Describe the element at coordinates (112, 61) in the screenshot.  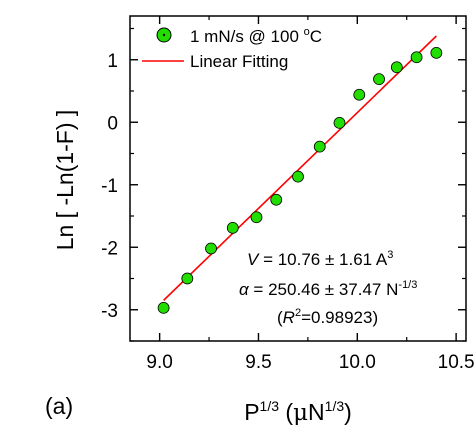
I see `y-tick-label: 1` at that location.